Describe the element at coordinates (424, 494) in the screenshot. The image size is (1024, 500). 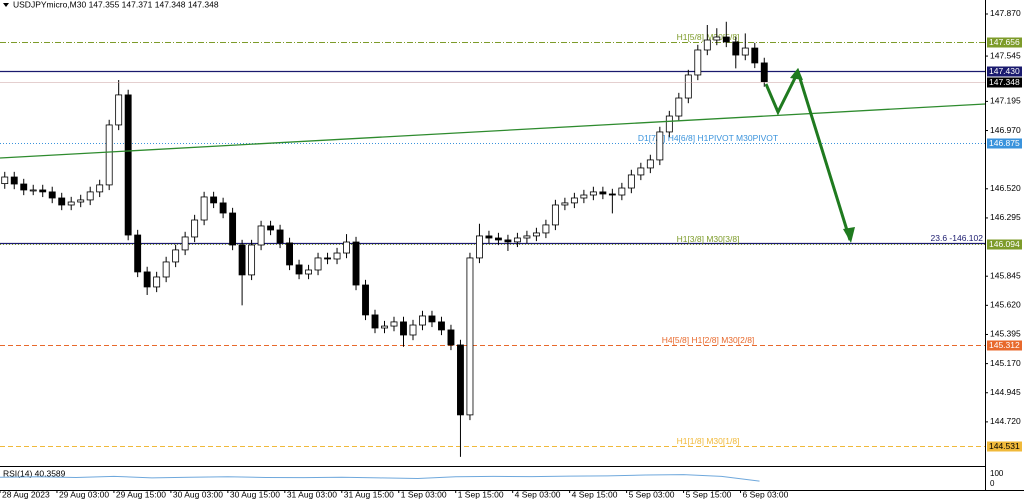
I see `x-tick-label: 1 Sep 03:00` at that location.